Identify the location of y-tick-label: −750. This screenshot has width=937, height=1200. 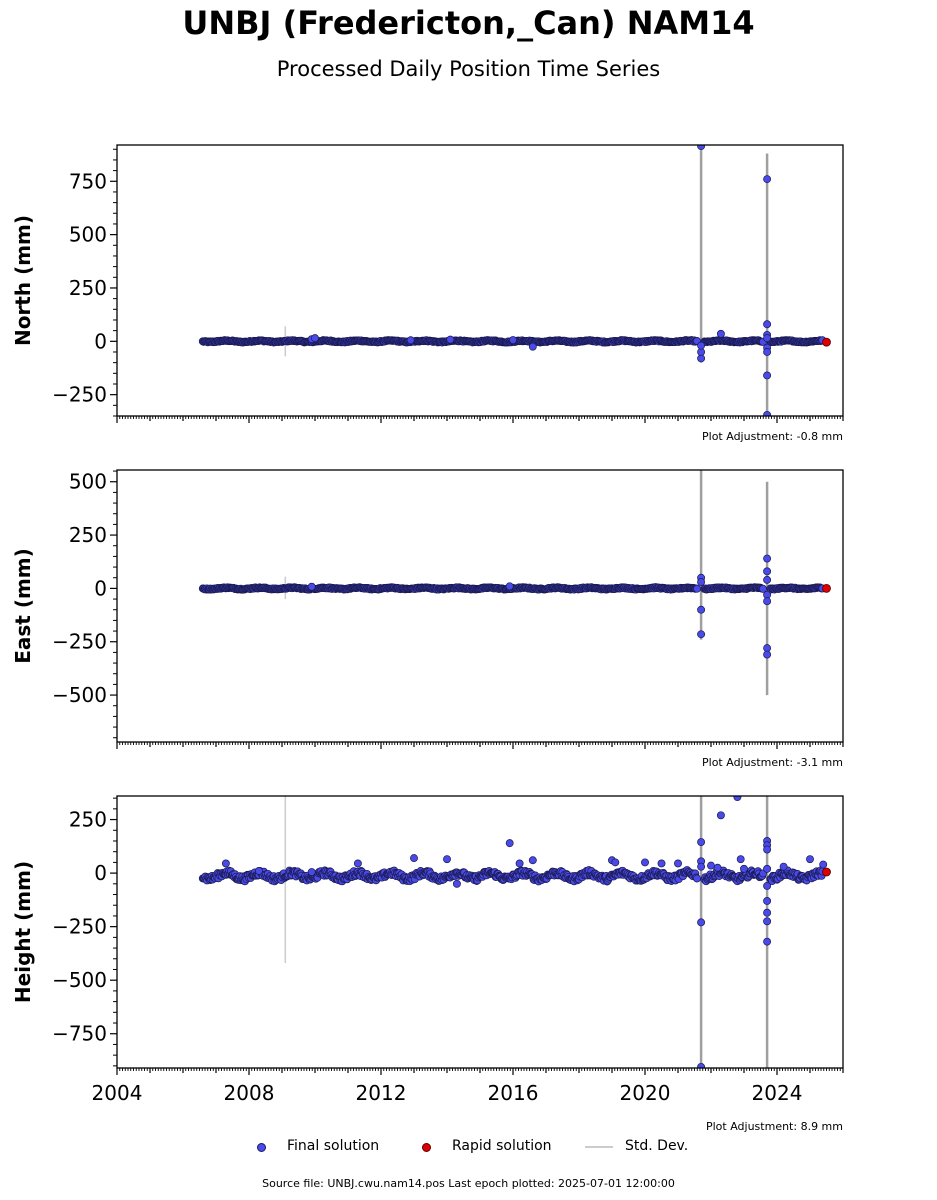
(79, 1034).